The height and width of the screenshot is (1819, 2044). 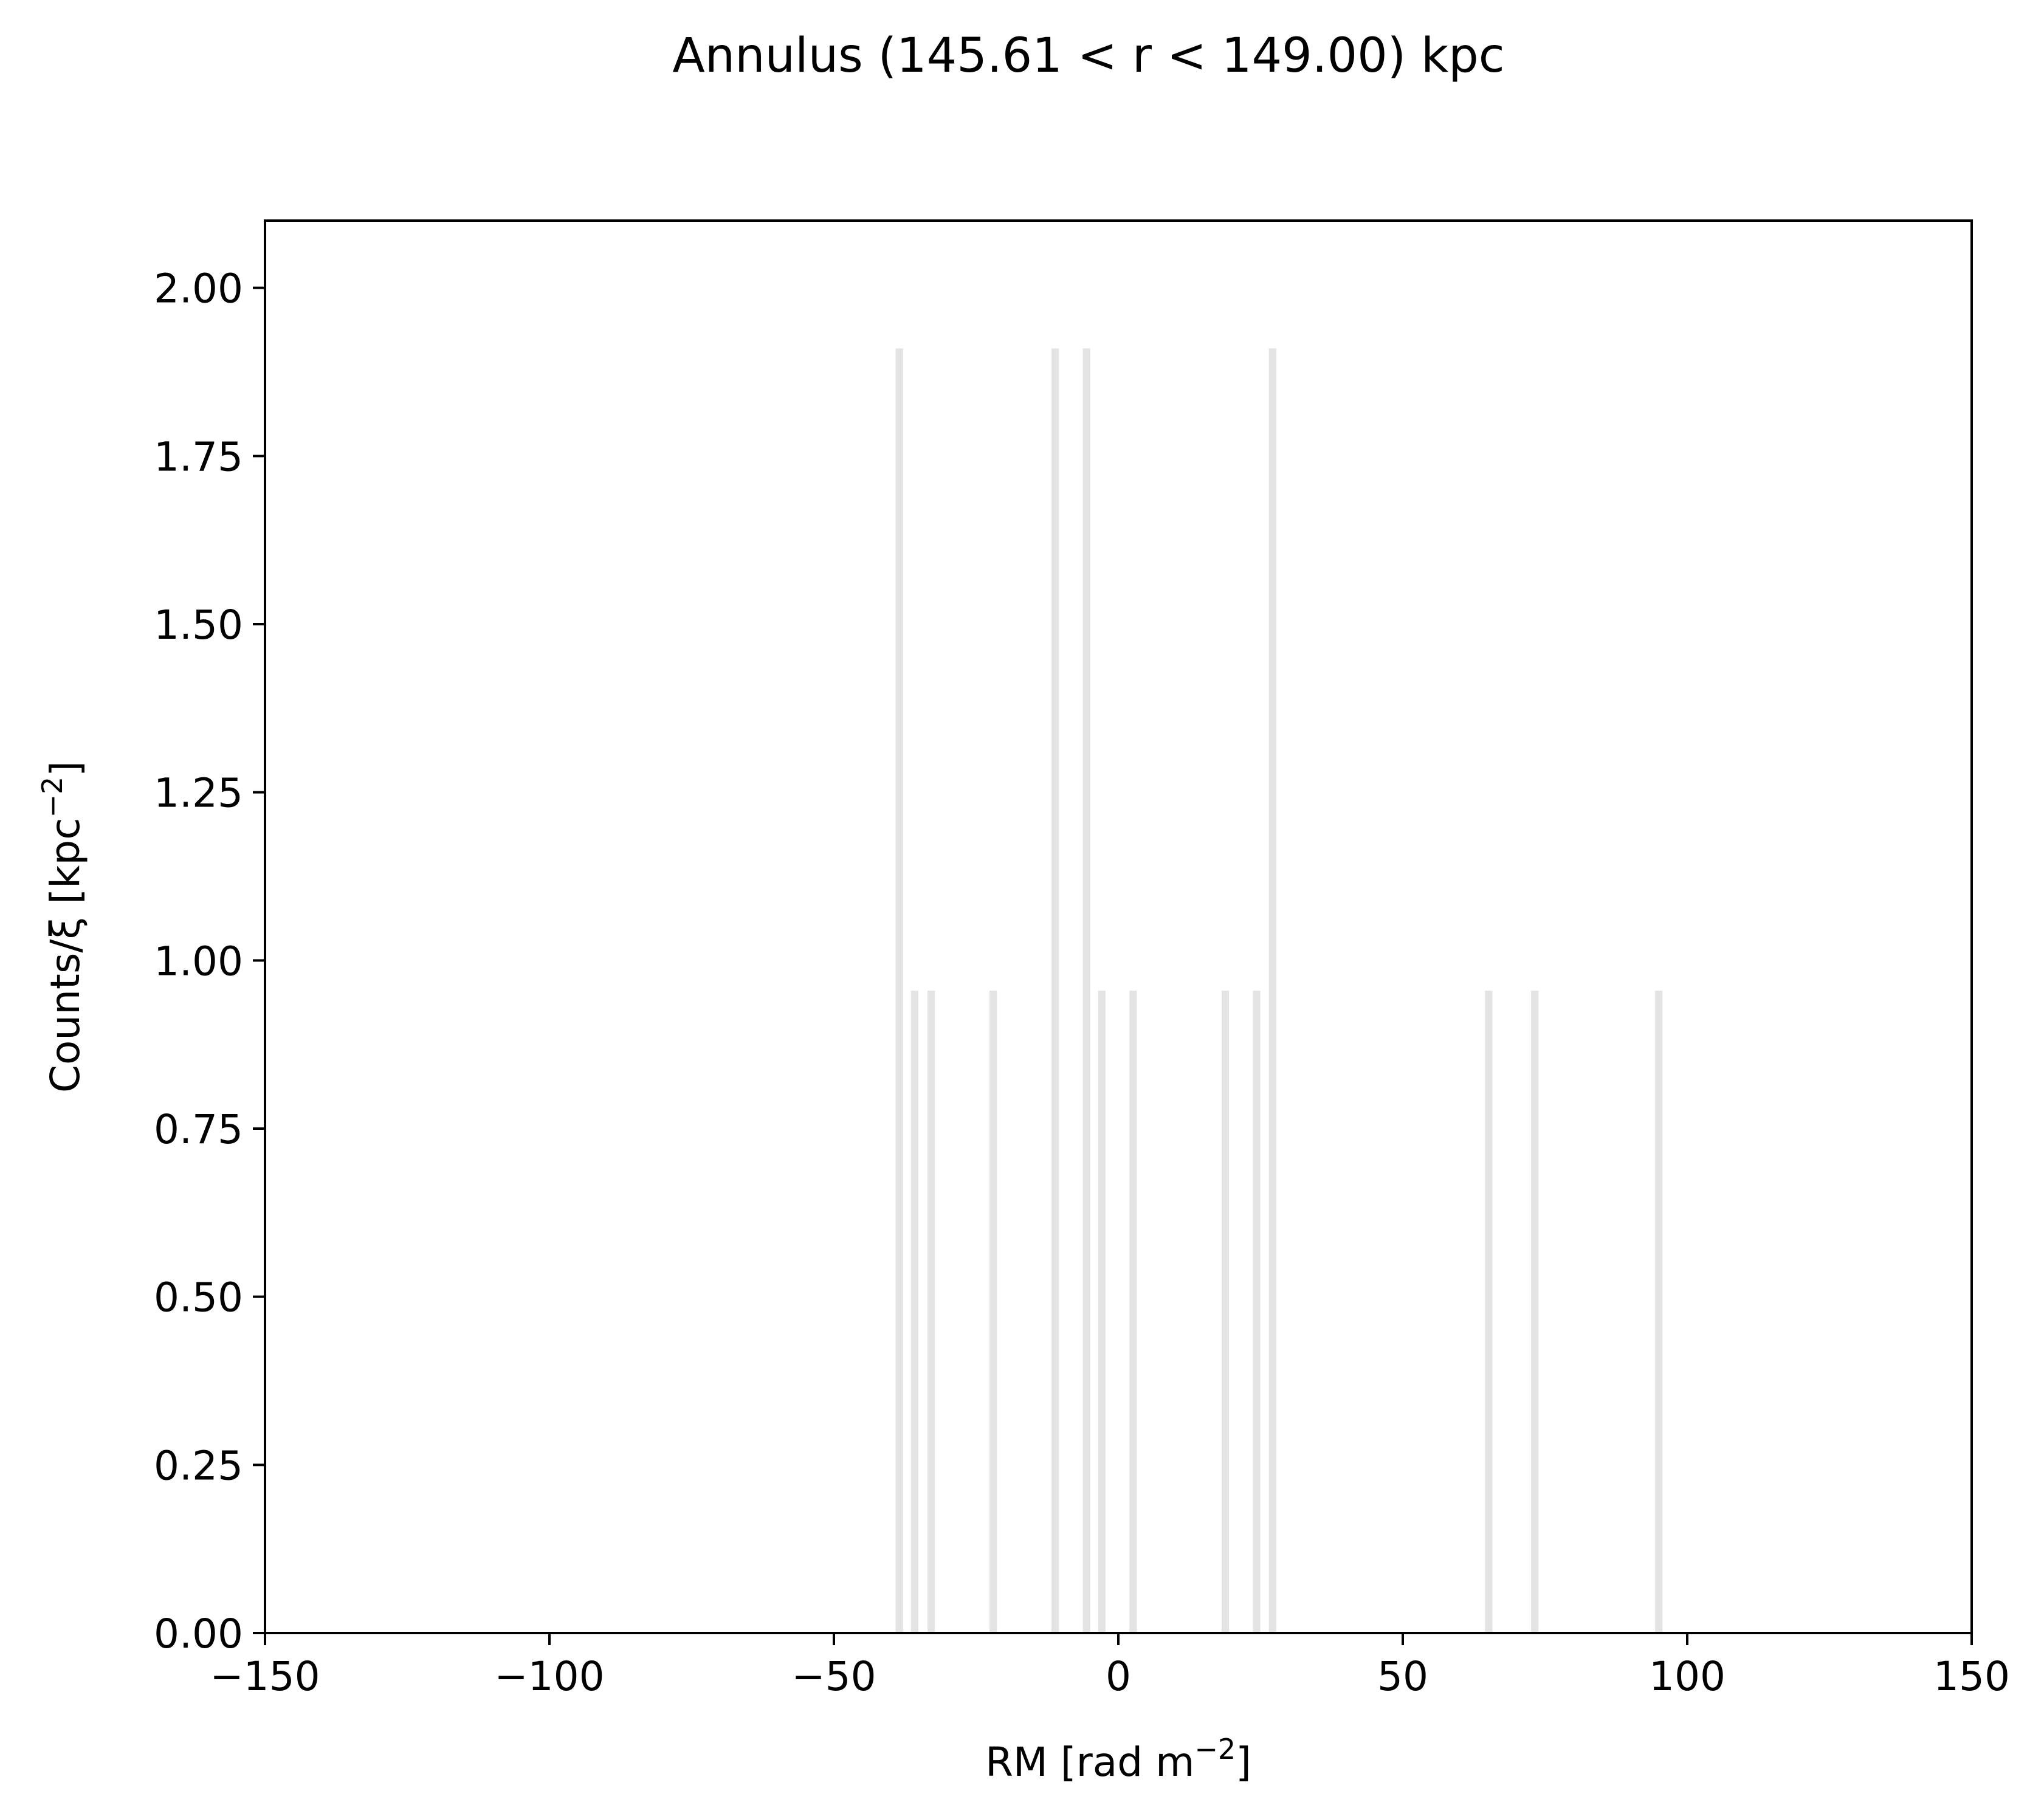 What do you see at coordinates (198, 793) in the screenshot?
I see `y-tick-label: 1.25` at bounding box center [198, 793].